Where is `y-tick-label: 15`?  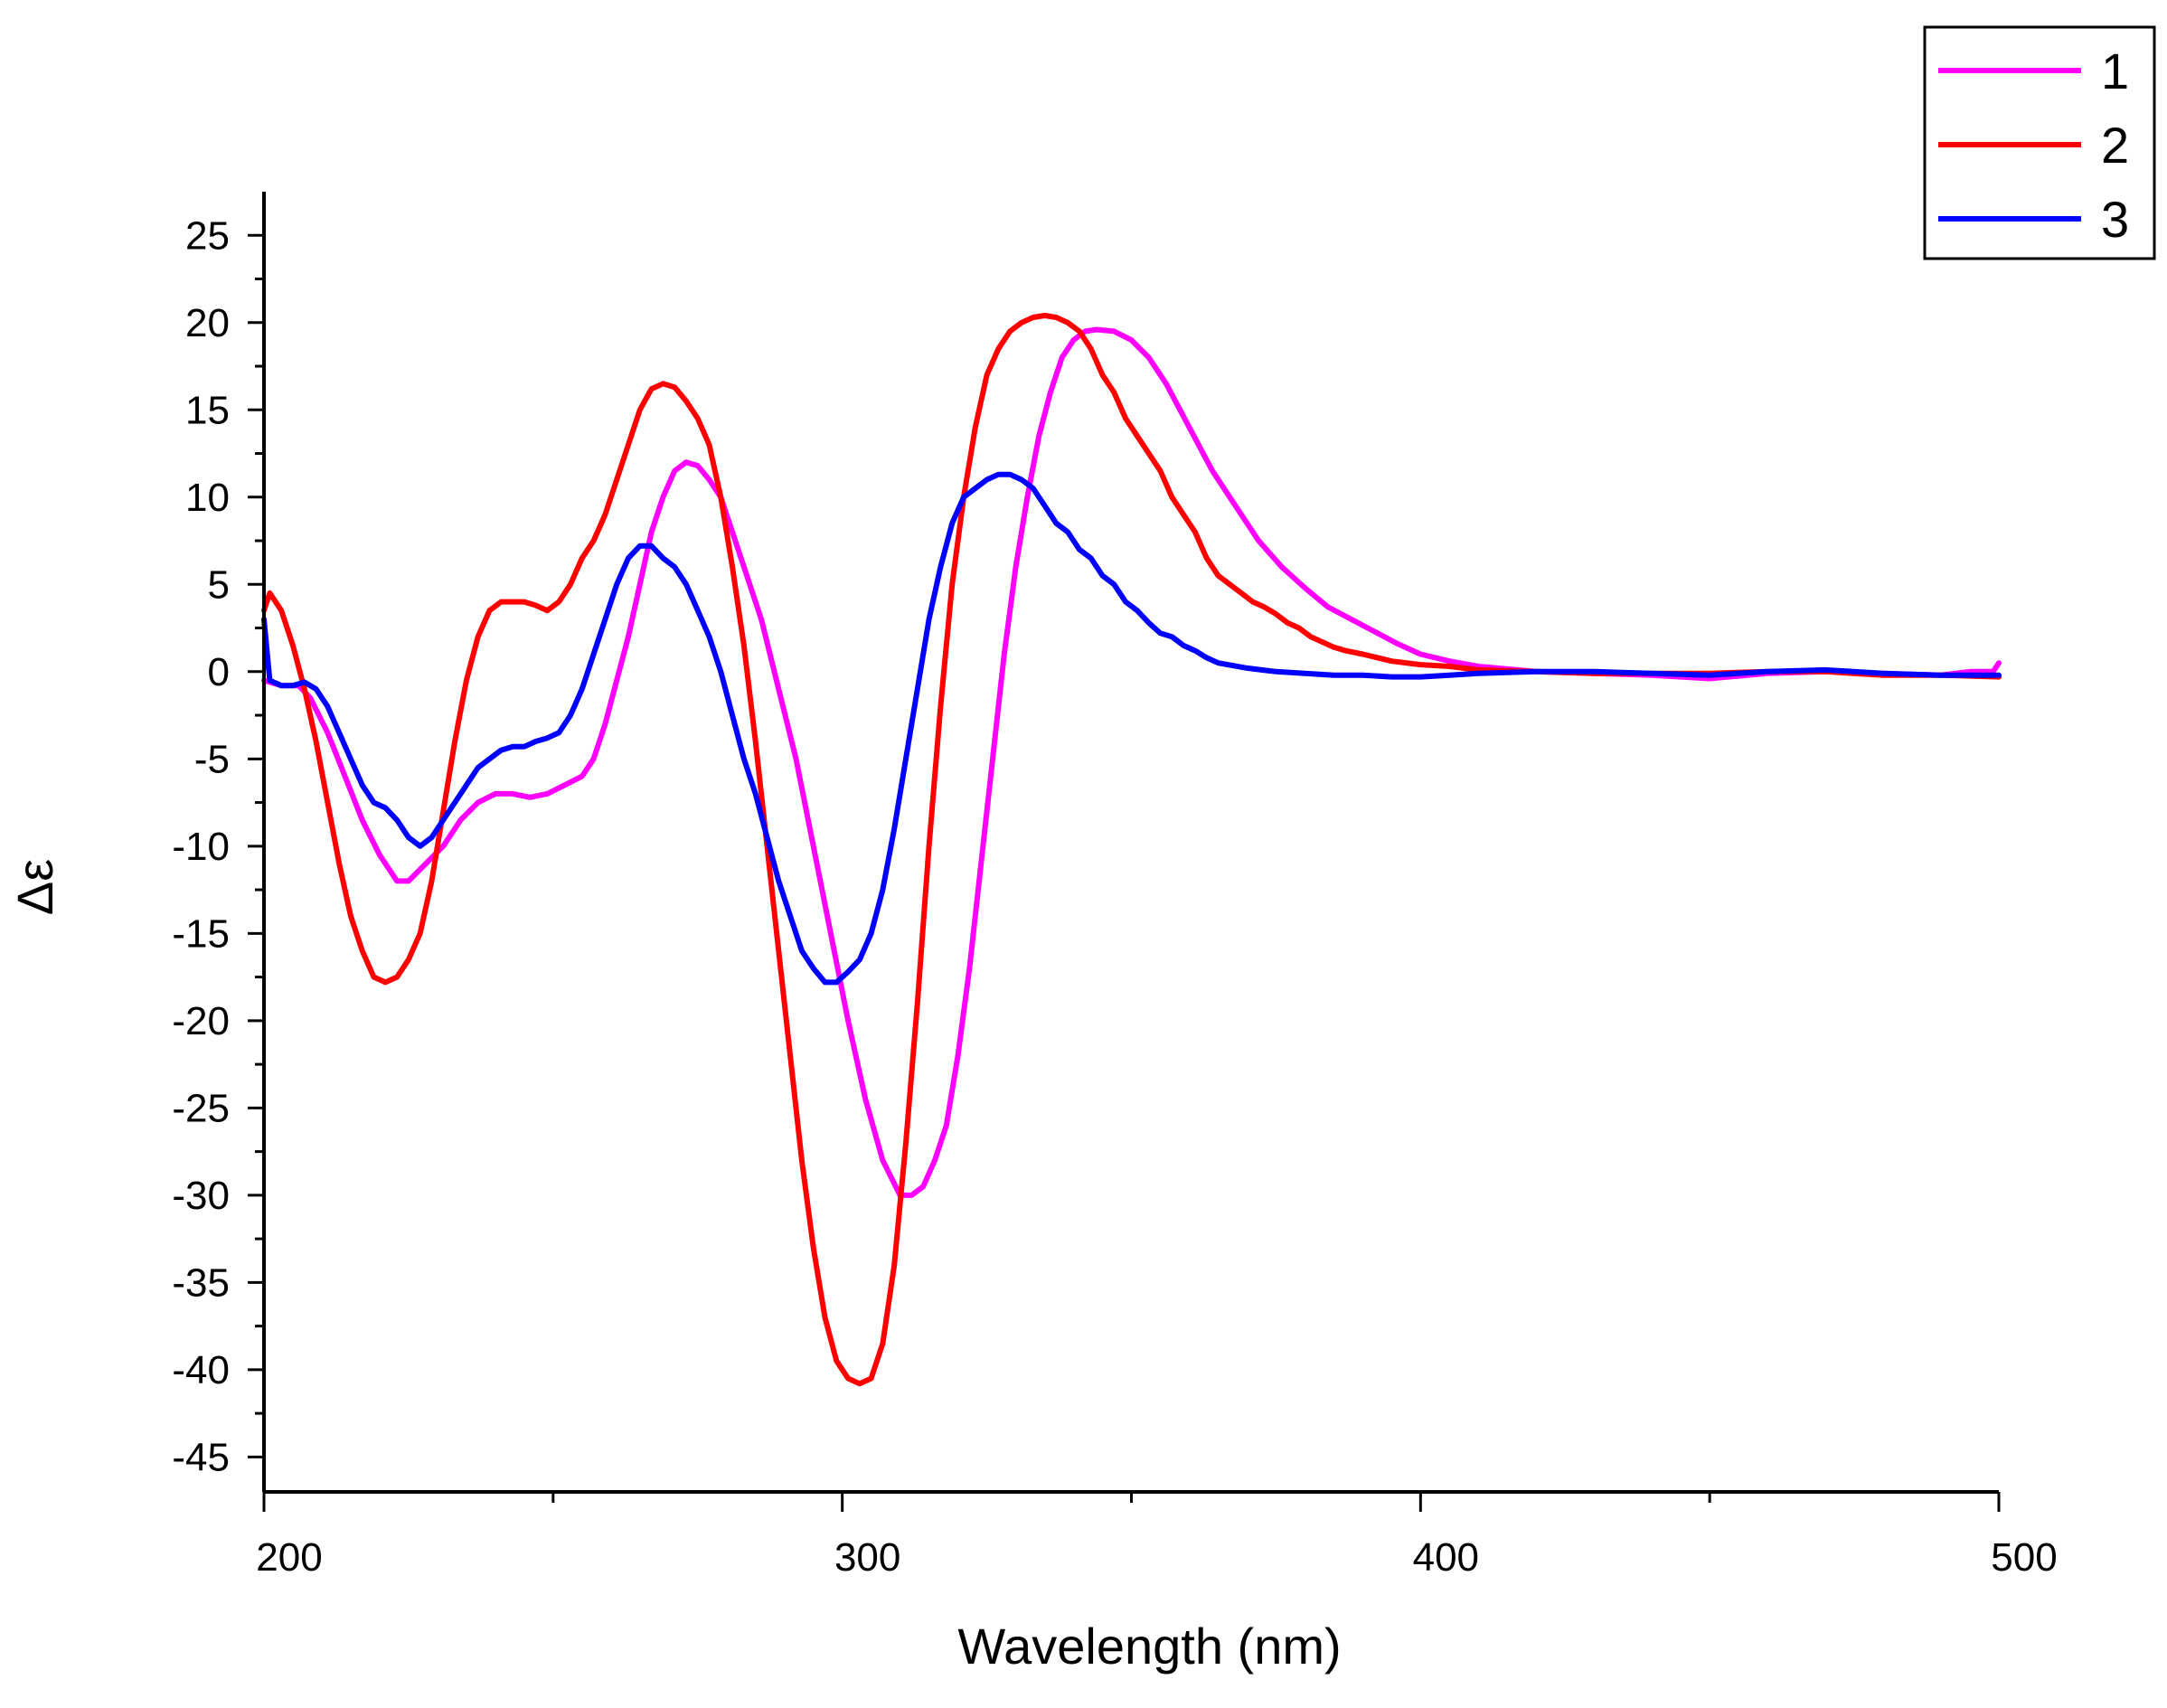
y-tick-label: 15 is located at coordinates (207, 410).